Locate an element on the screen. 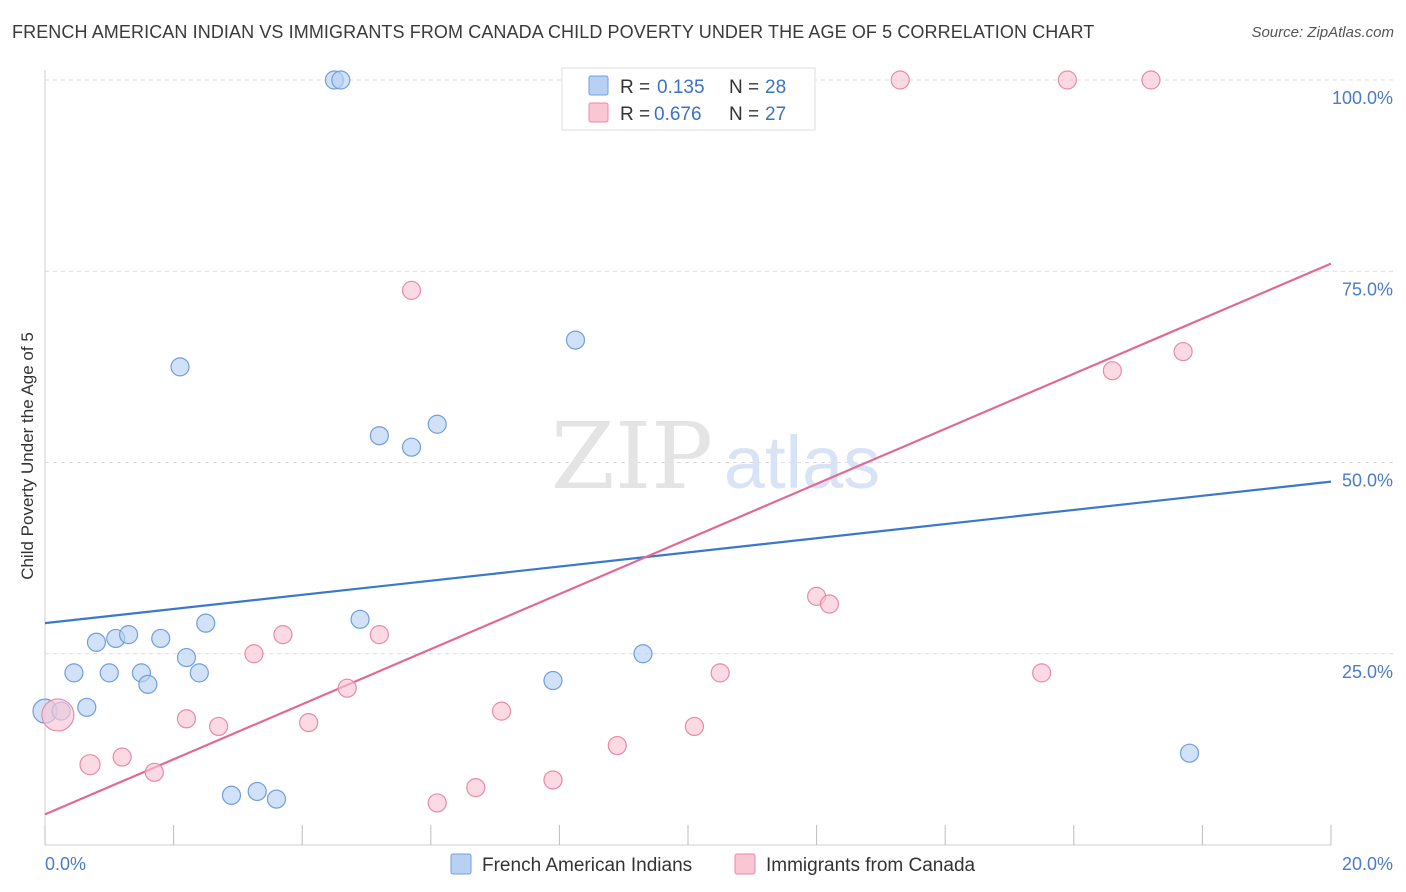 This screenshot has height=892, width=1406. legend-r-label-pink: R = is located at coordinates (635, 114).